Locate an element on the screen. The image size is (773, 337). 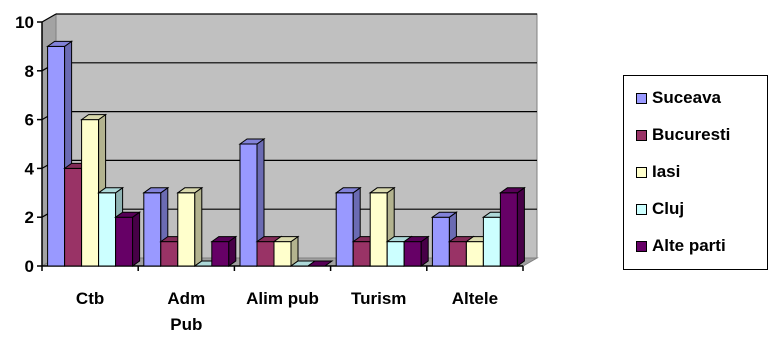
legend-item: Cluj is located at coordinates (660, 209).